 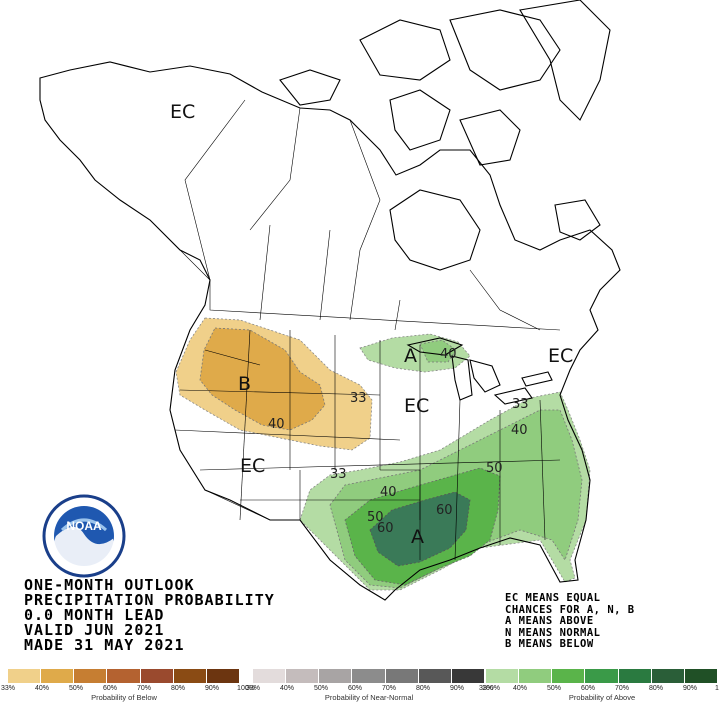 What do you see at coordinates (94, 615) in the screenshot?
I see `title-line-3: 0.0 MONTH LEAD` at bounding box center [94, 615].